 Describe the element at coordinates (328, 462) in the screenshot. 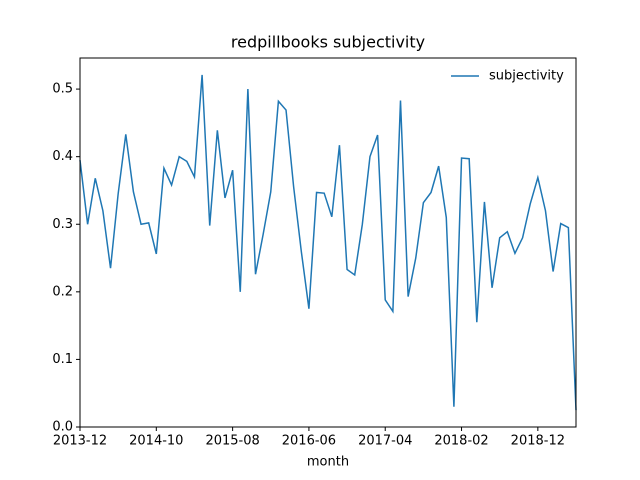

I see `x-axis-label: month` at that location.